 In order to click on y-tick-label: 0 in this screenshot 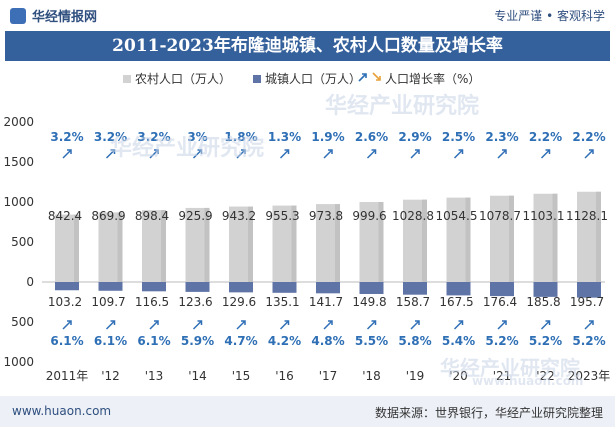, I will do `click(30, 282)`.